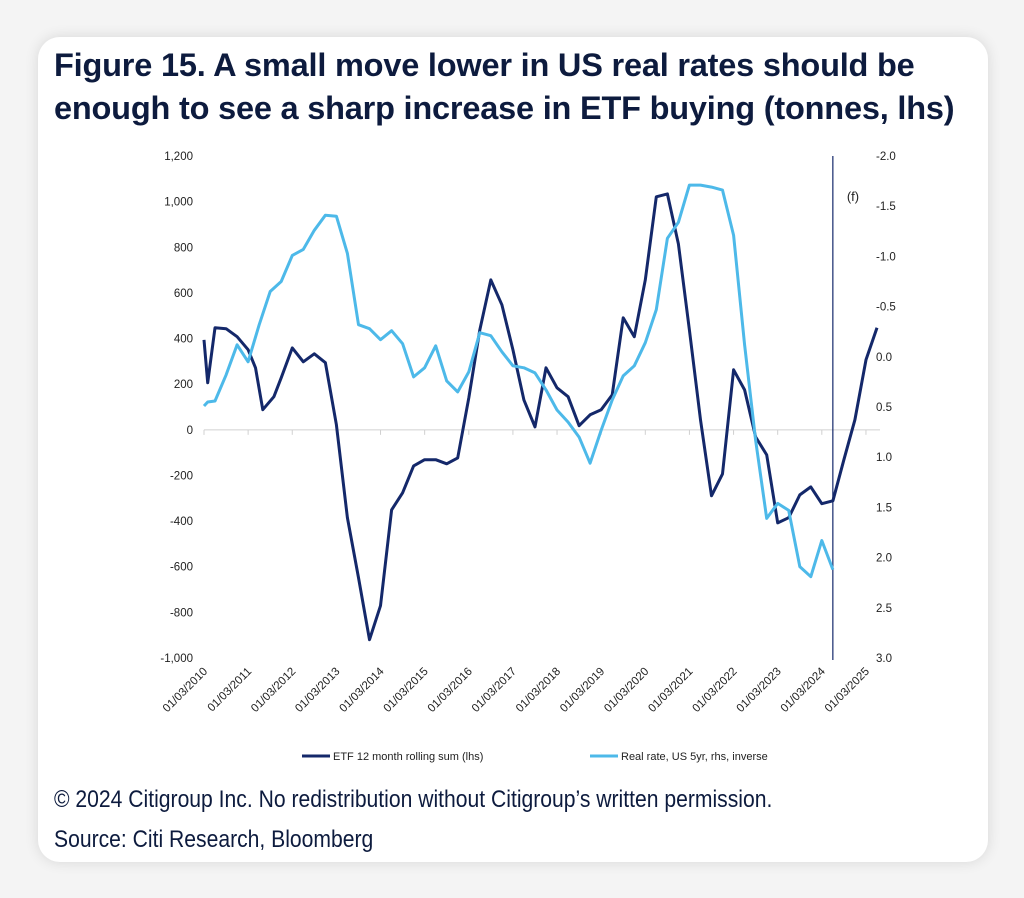 The height and width of the screenshot is (898, 1024). Describe the element at coordinates (886, 207) in the screenshot. I see `y-right-tick-label: -1.5` at that location.